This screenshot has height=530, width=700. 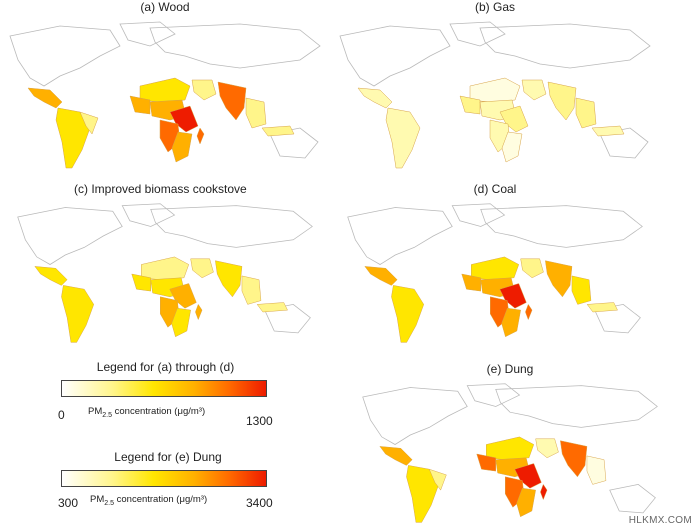 What do you see at coordinates (495, 273) in the screenshot?
I see `world-map-coal` at bounding box center [495, 273].